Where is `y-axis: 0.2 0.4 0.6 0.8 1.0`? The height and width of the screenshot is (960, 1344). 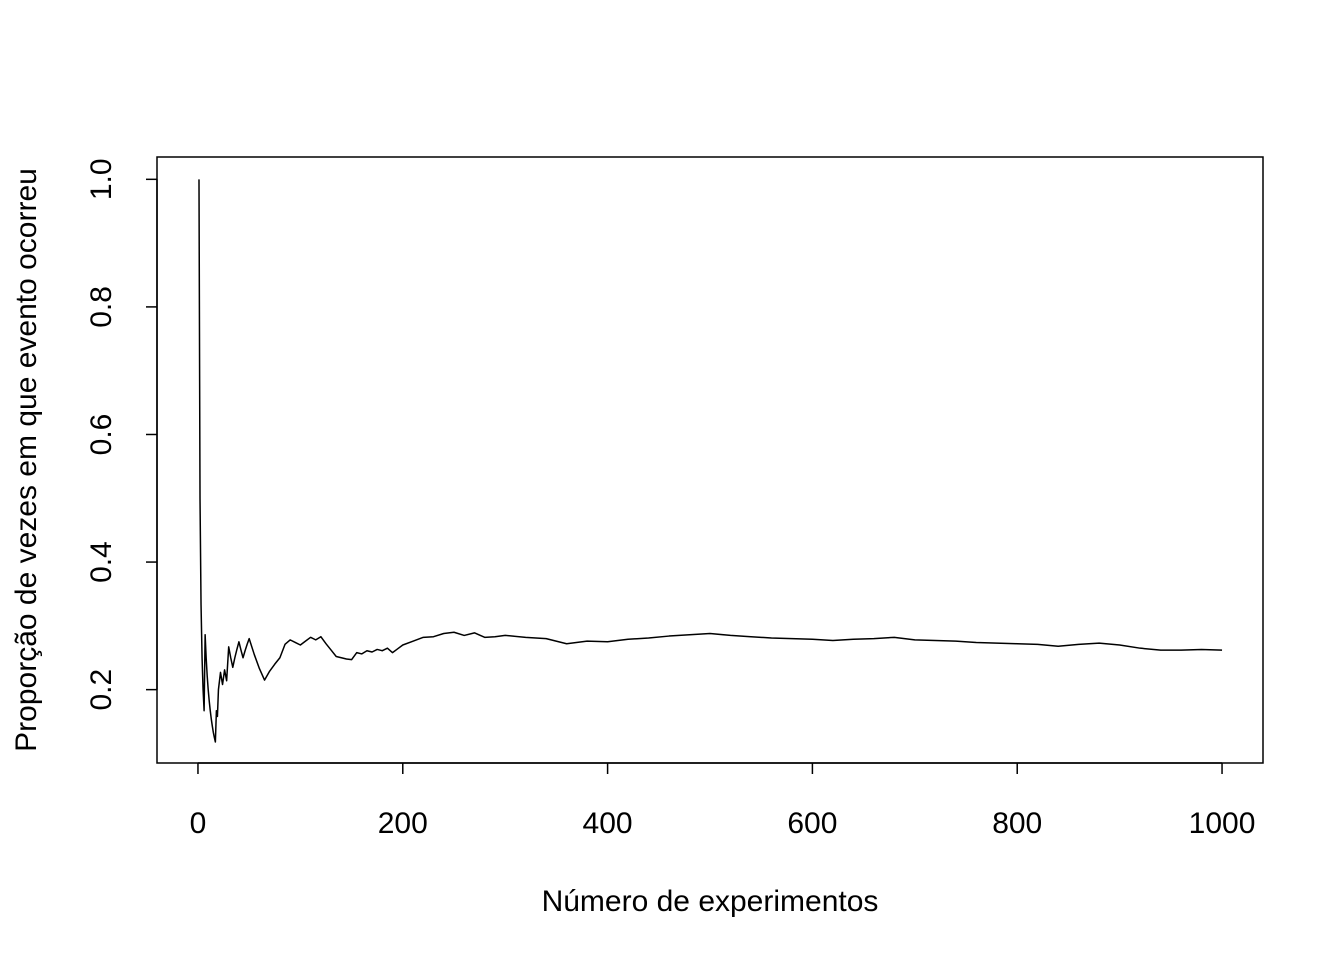
y-axis: 0.2 0.4 0.6 0.8 1.0 is located at coordinates (121, 434).